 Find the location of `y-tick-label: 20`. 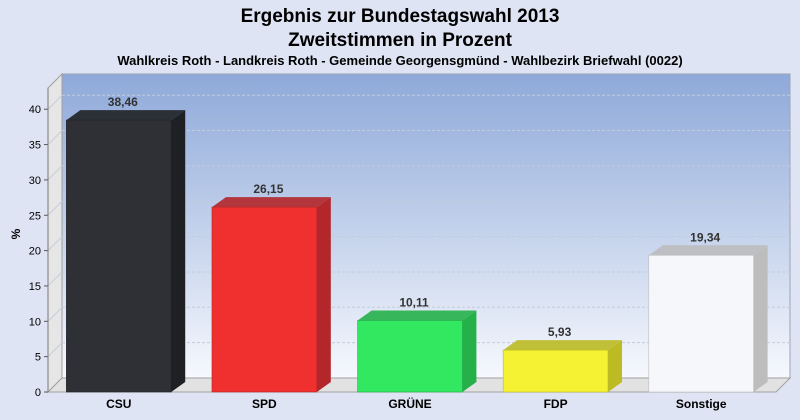

y-tick-label: 20 is located at coordinates (35, 252).